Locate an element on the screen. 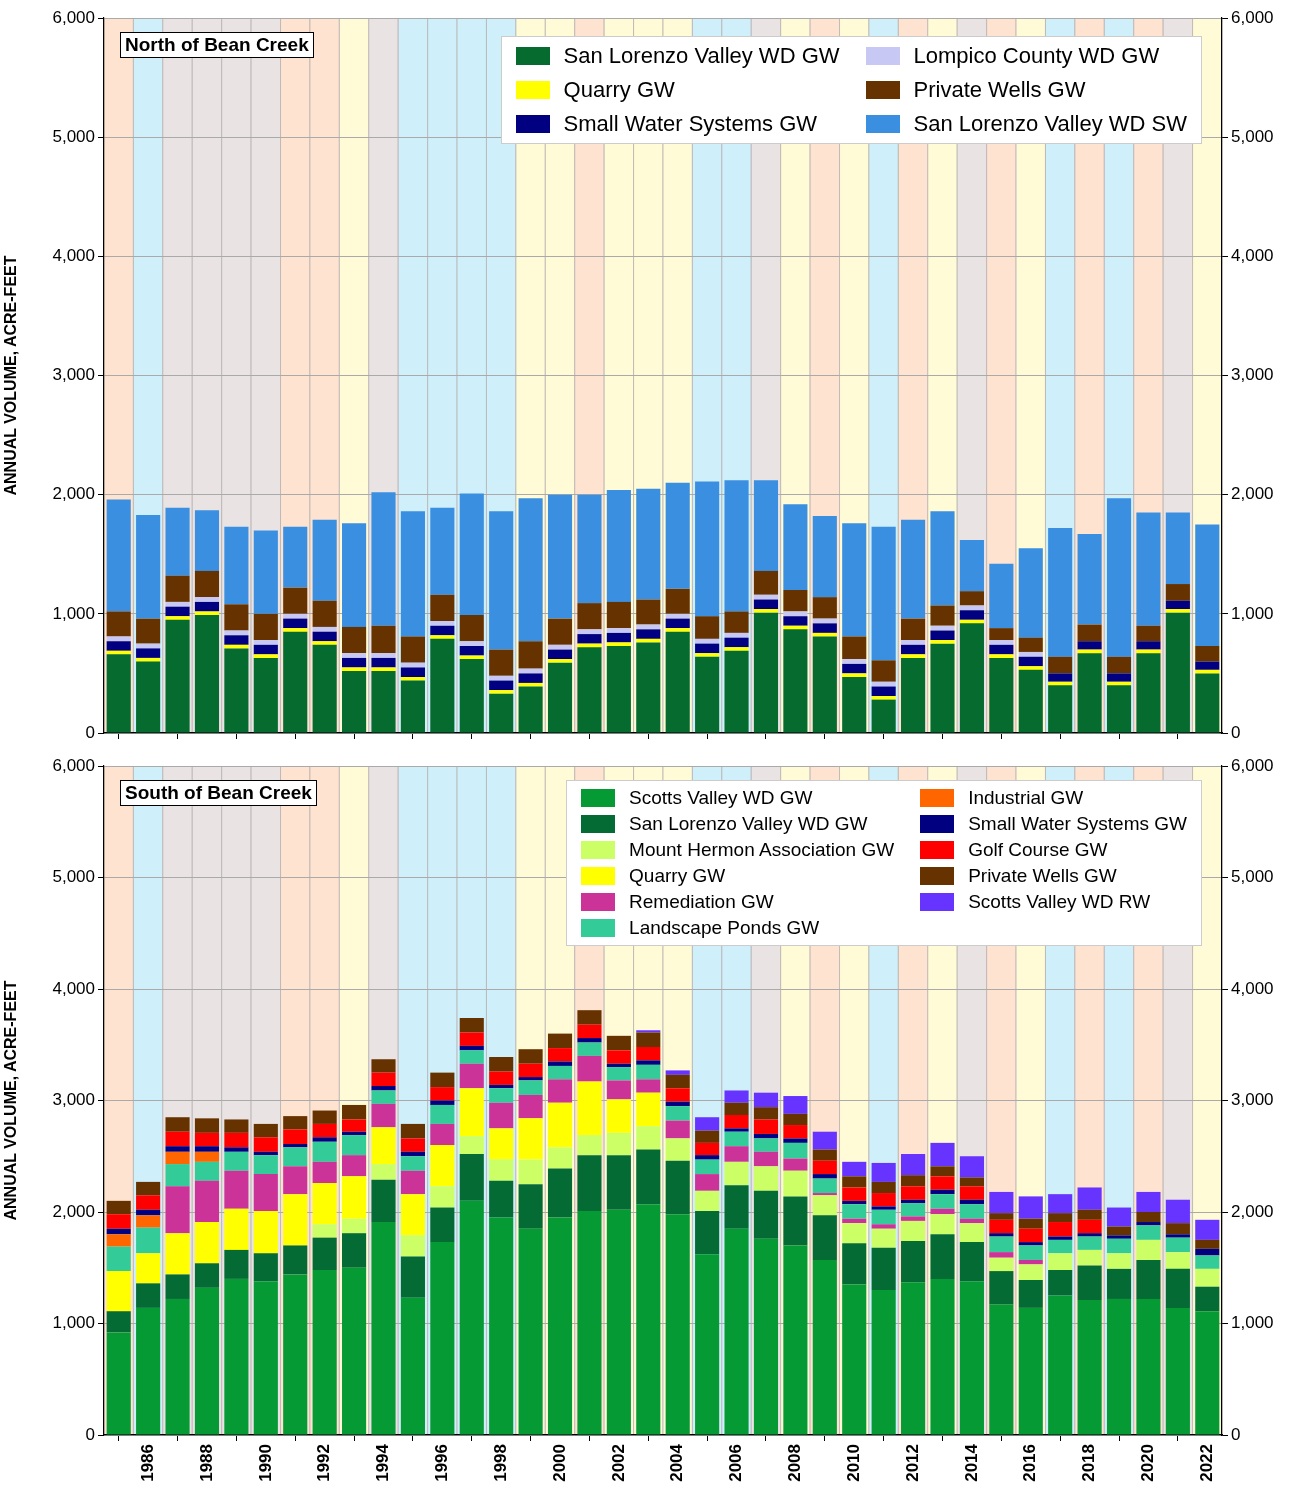 This screenshot has width=1302, height=1496. y2-tick-label: 0 is located at coordinates (1236, 732).